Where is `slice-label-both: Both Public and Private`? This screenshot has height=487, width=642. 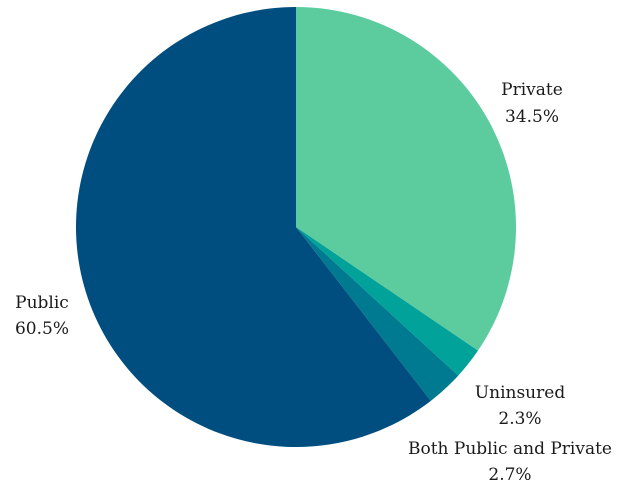 slice-label-both: Both Public and Private is located at coordinates (510, 449).